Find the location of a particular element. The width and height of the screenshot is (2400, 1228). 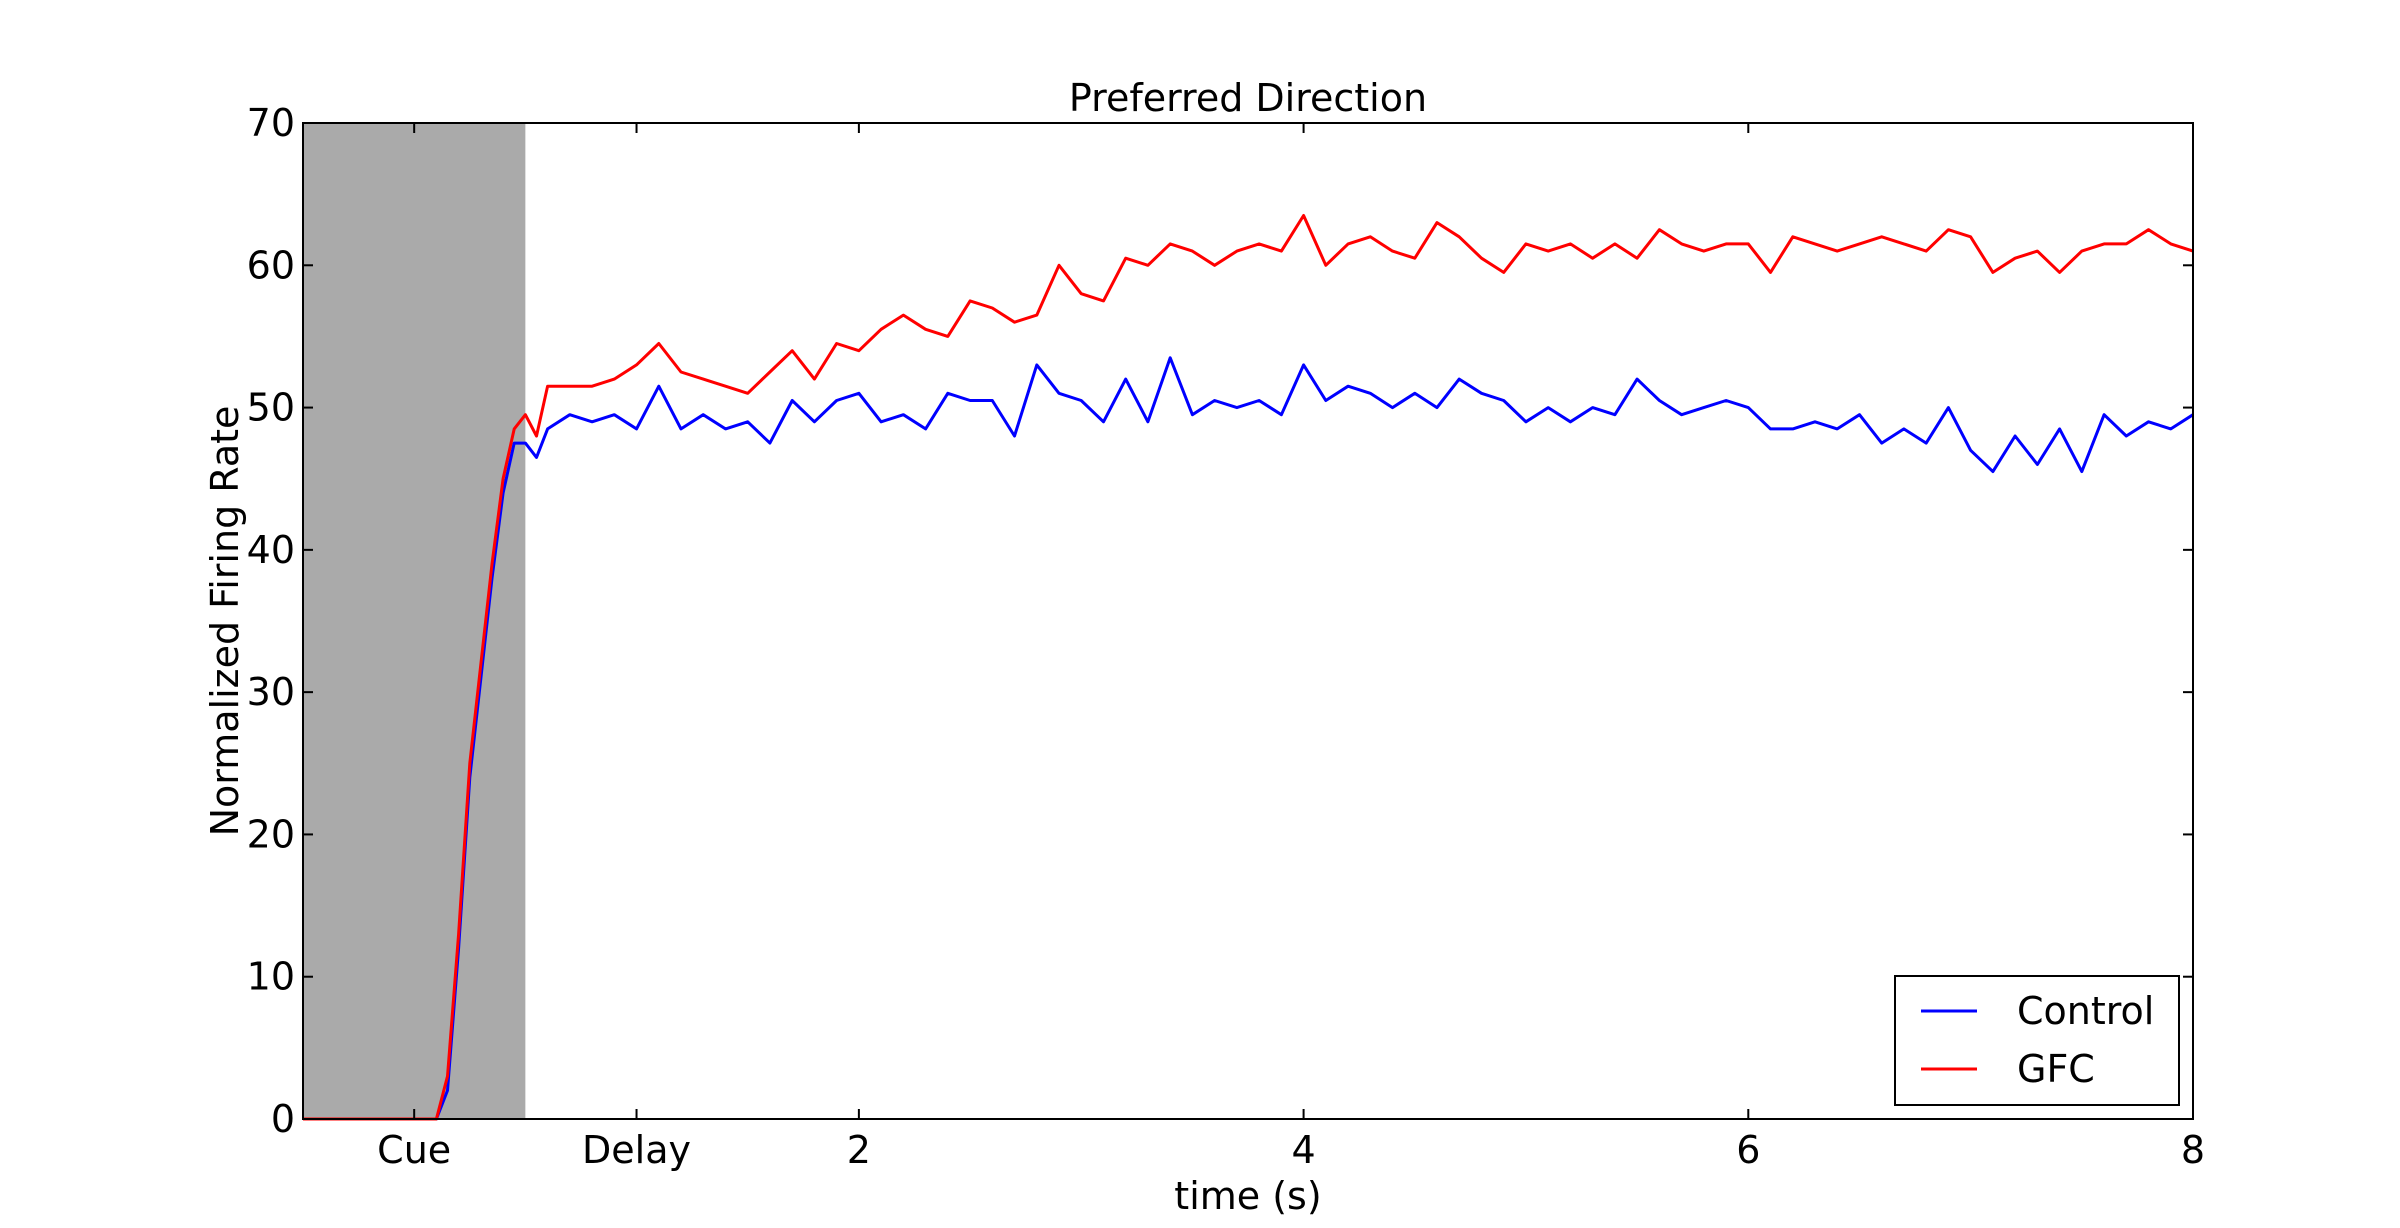

x-tick-label: 6 is located at coordinates (1748, 1150).